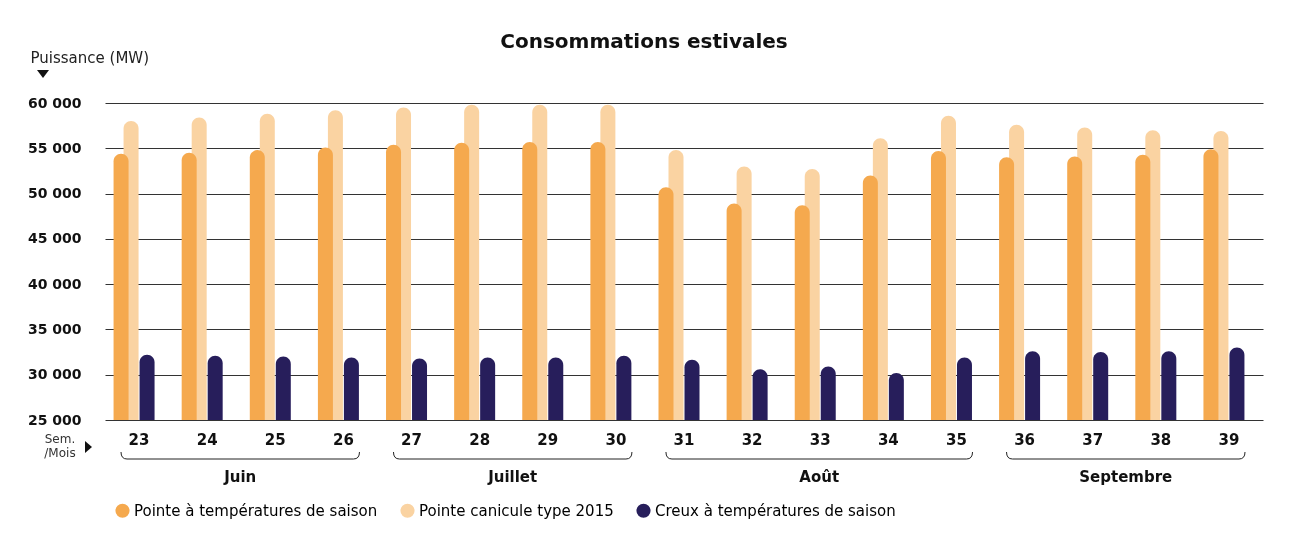 The height and width of the screenshot is (547, 1291). I want to click on y-tick-label: 45 000, so click(54, 238).